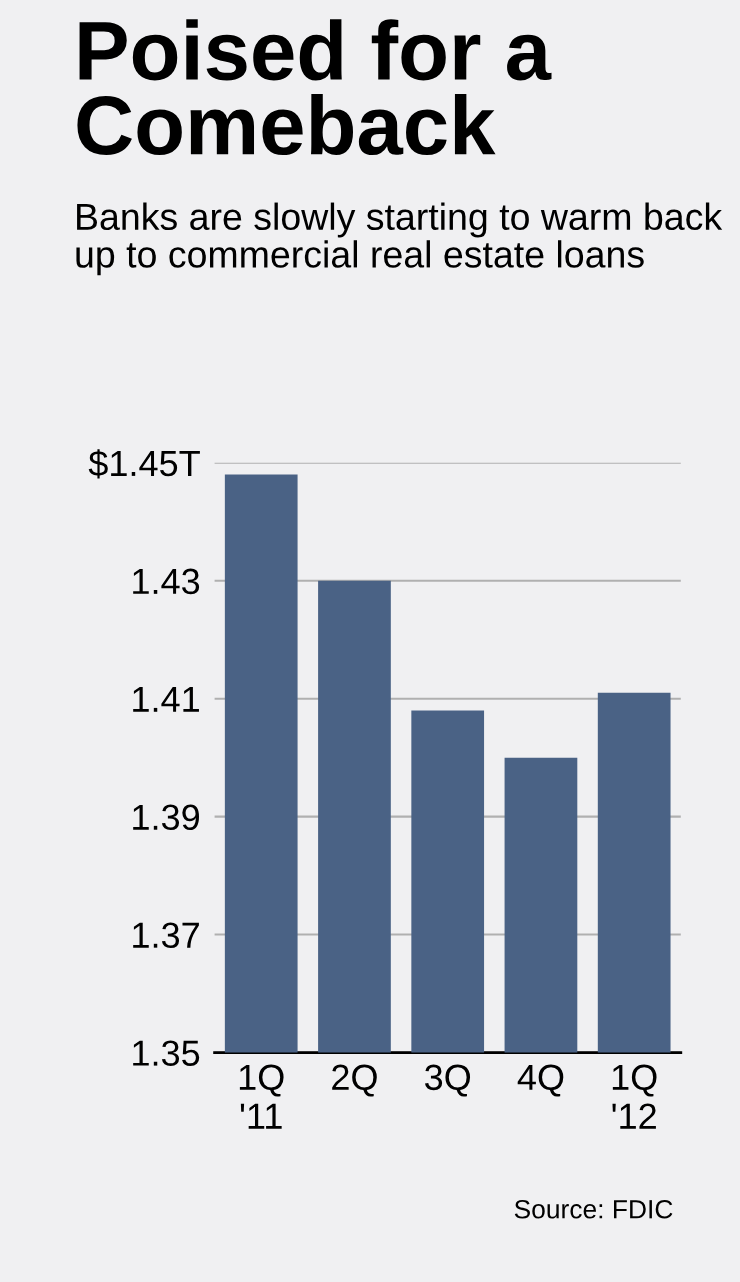  Describe the element at coordinates (166, 1053) in the screenshot. I see `y-tick-label: 1.35` at that location.